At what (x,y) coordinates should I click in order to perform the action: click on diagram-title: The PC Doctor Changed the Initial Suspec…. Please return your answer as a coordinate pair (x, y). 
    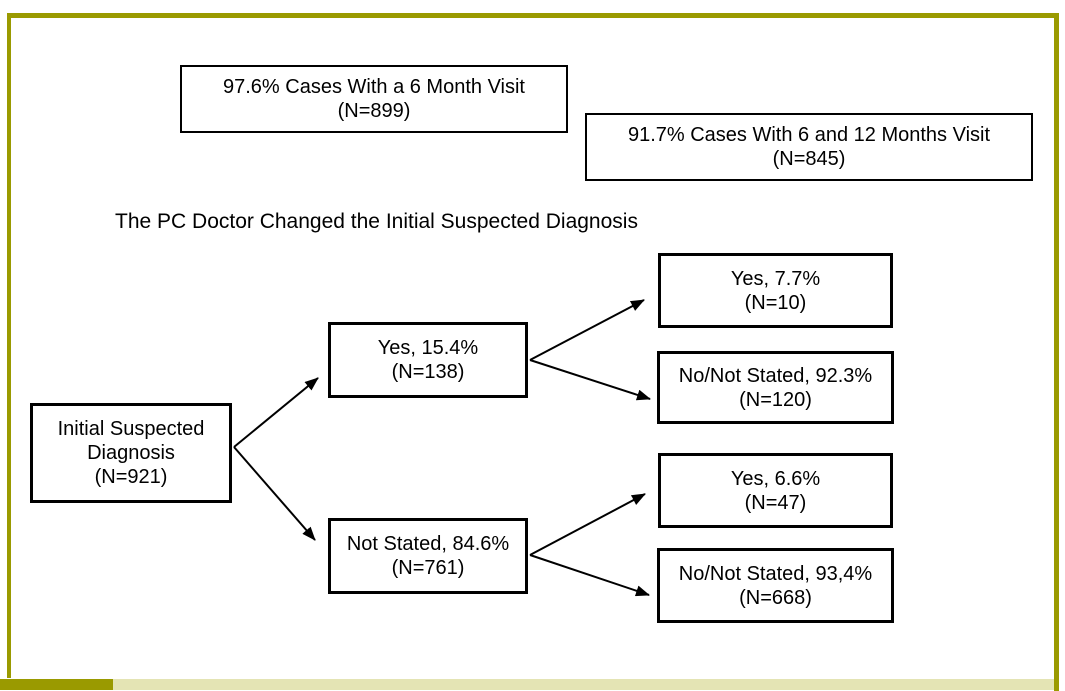
    Looking at the image, I should click on (376, 221).